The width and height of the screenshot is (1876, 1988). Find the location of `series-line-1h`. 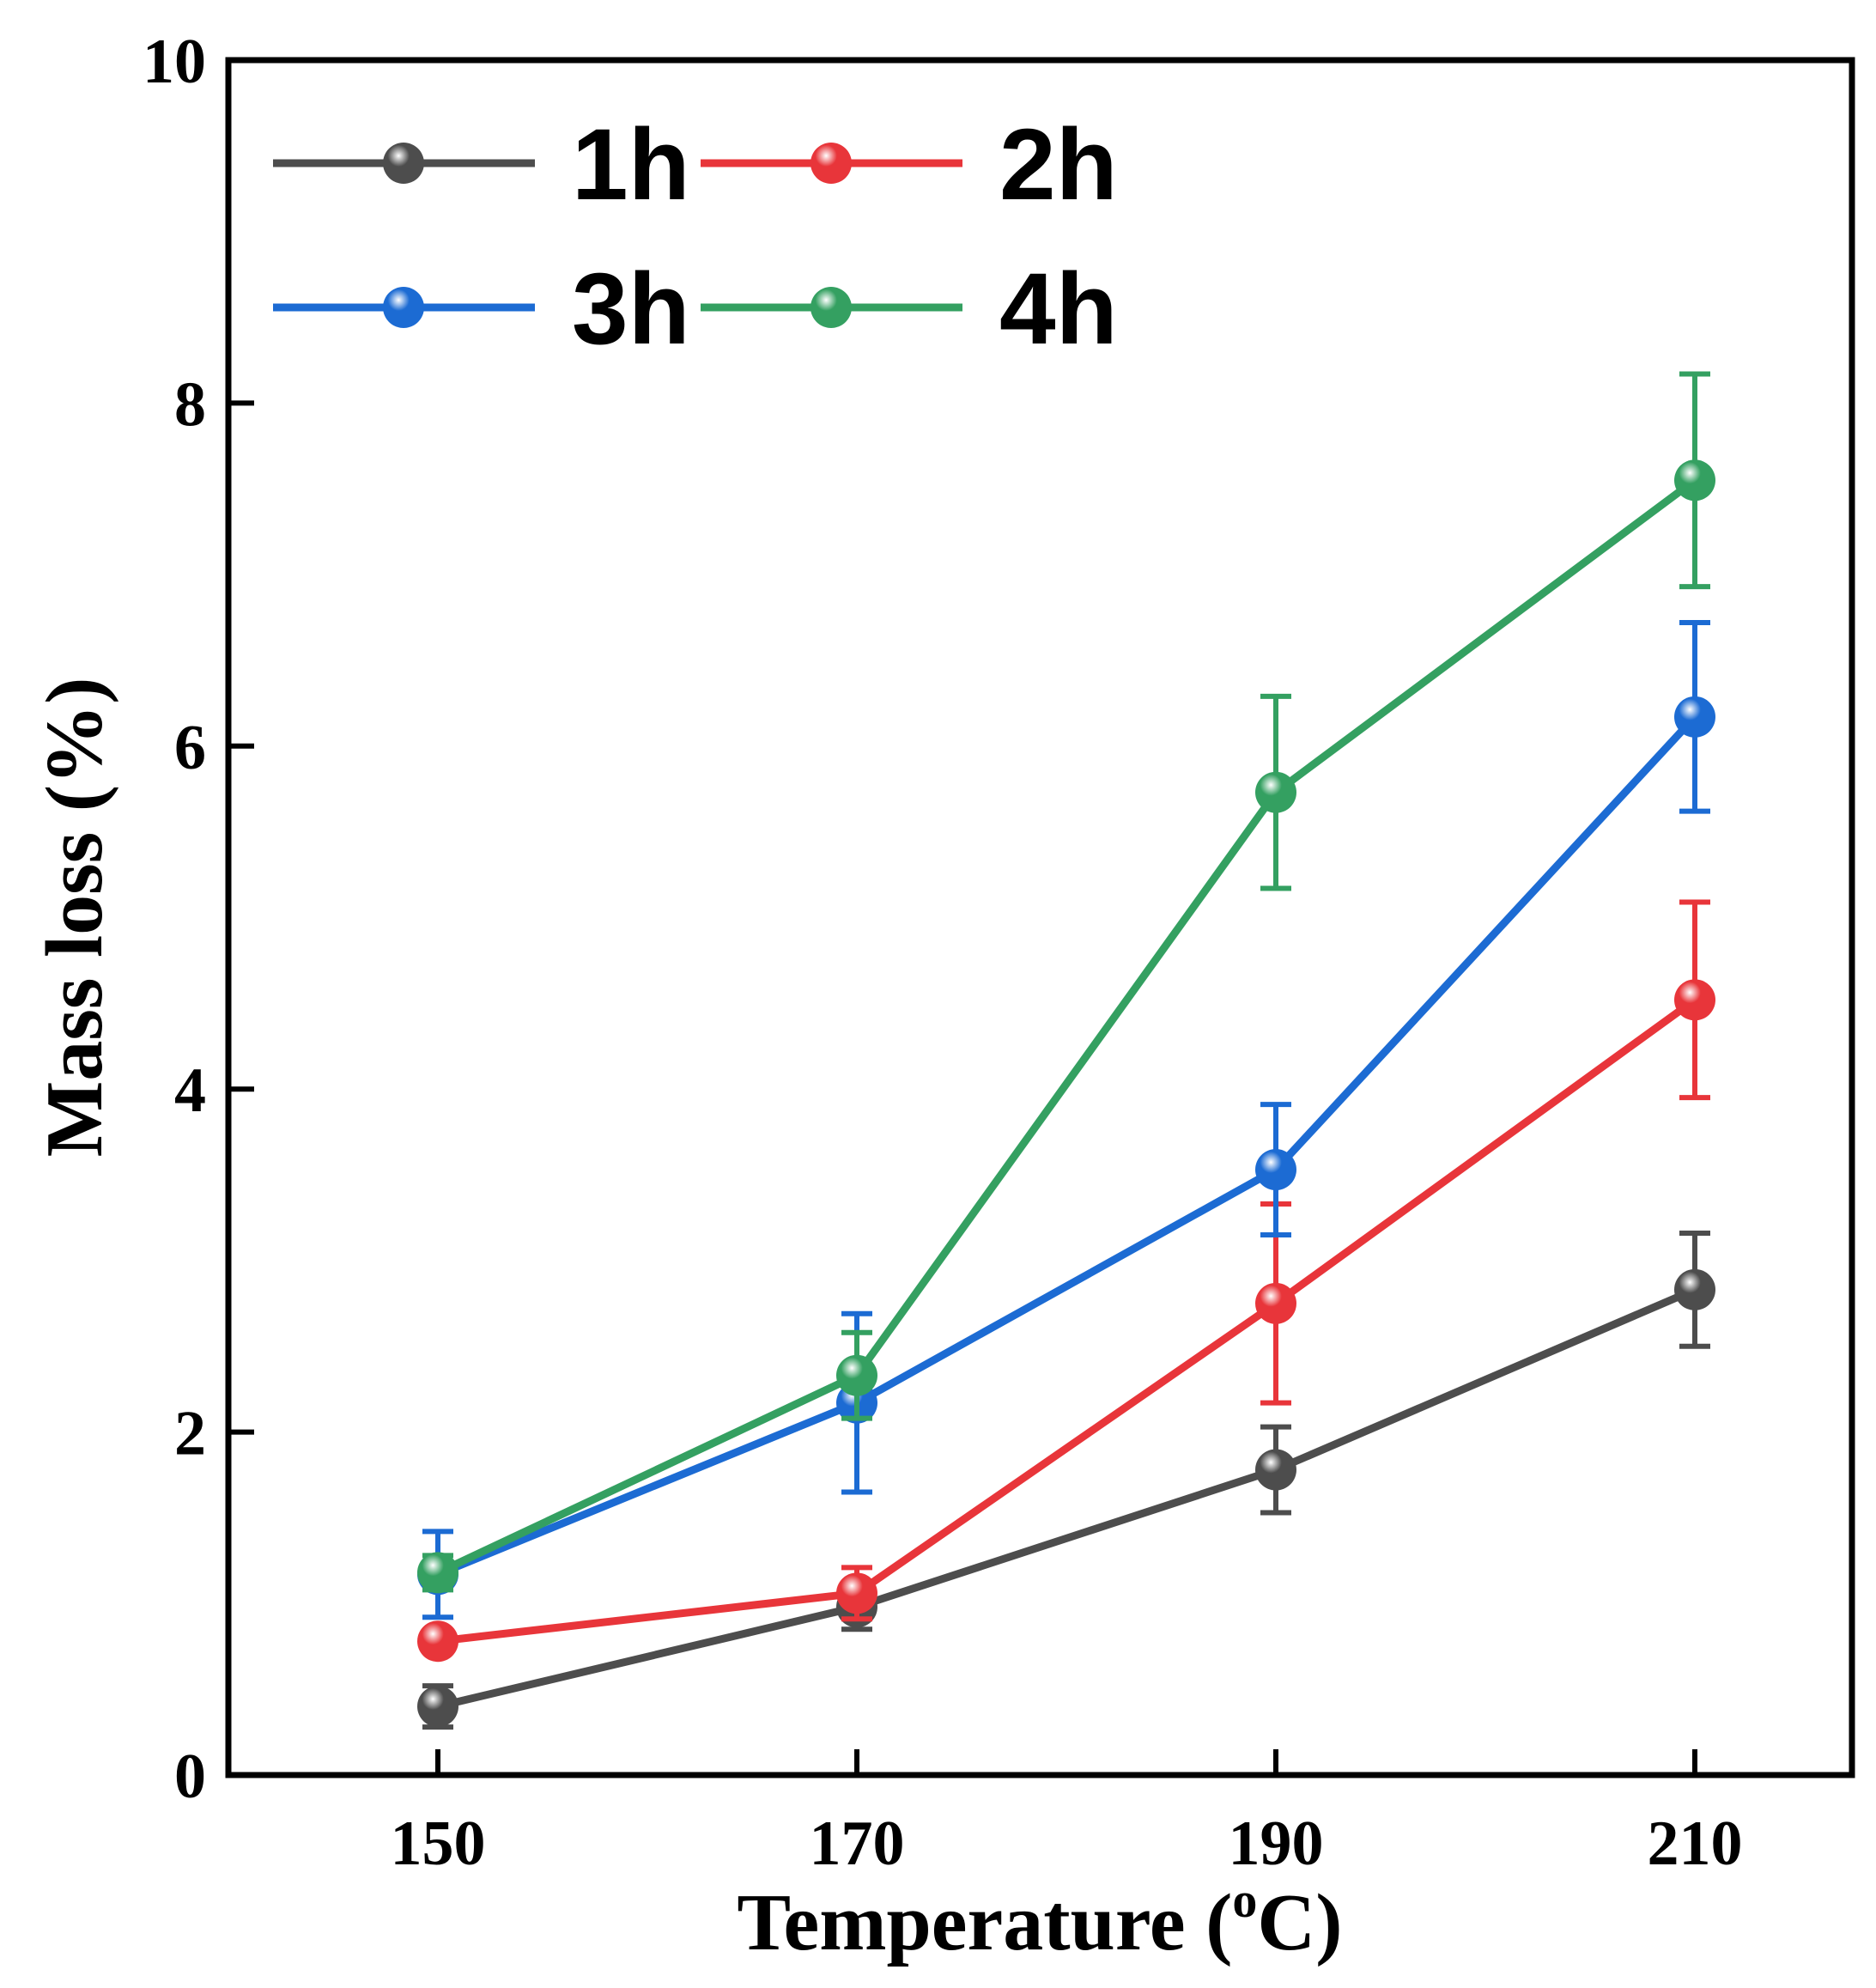

series-line-1h is located at coordinates (1066, 1498).